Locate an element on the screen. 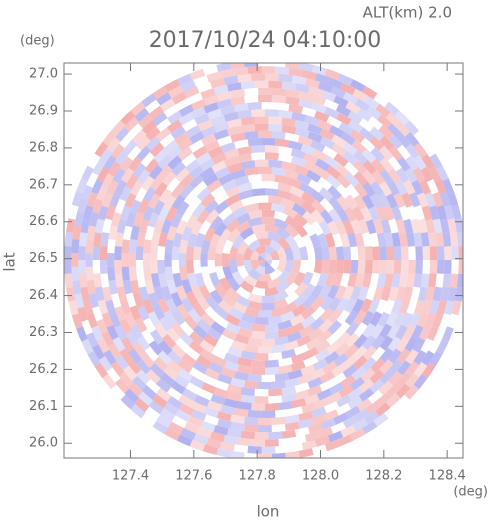 This screenshot has width=491, height=521. y-tick-label: 26.5 is located at coordinates (43, 258).